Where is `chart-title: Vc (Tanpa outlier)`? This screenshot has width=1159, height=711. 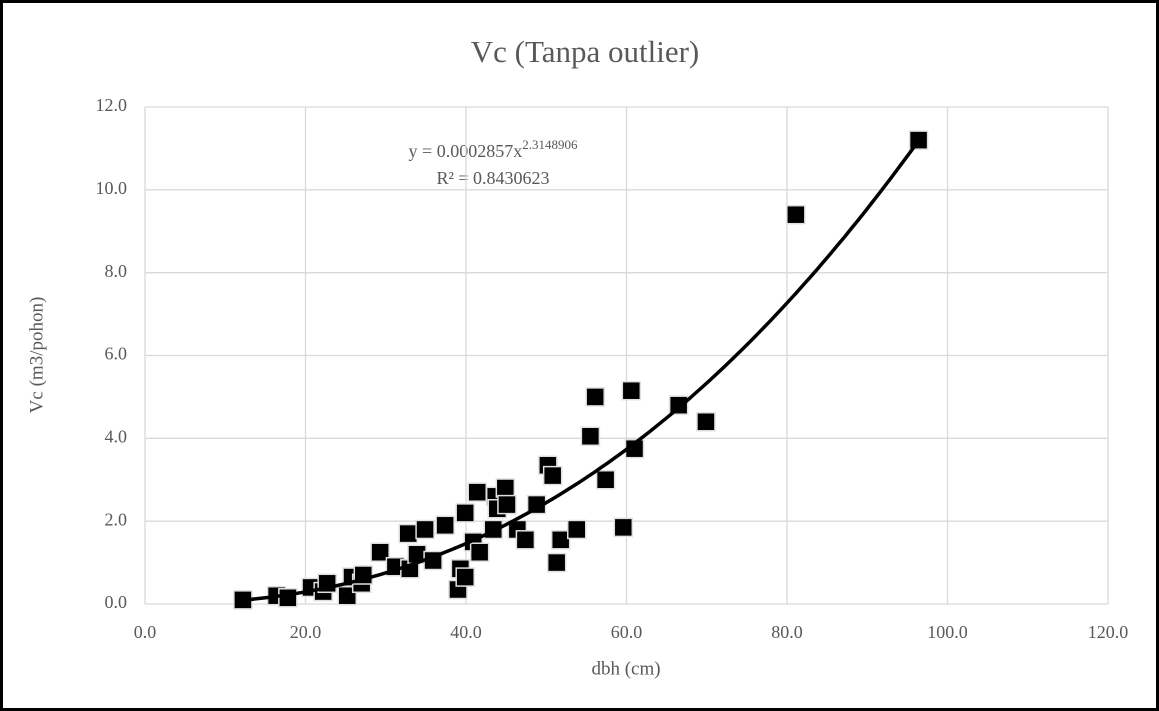 chart-title: Vc (Tanpa outlier) is located at coordinates (585, 51).